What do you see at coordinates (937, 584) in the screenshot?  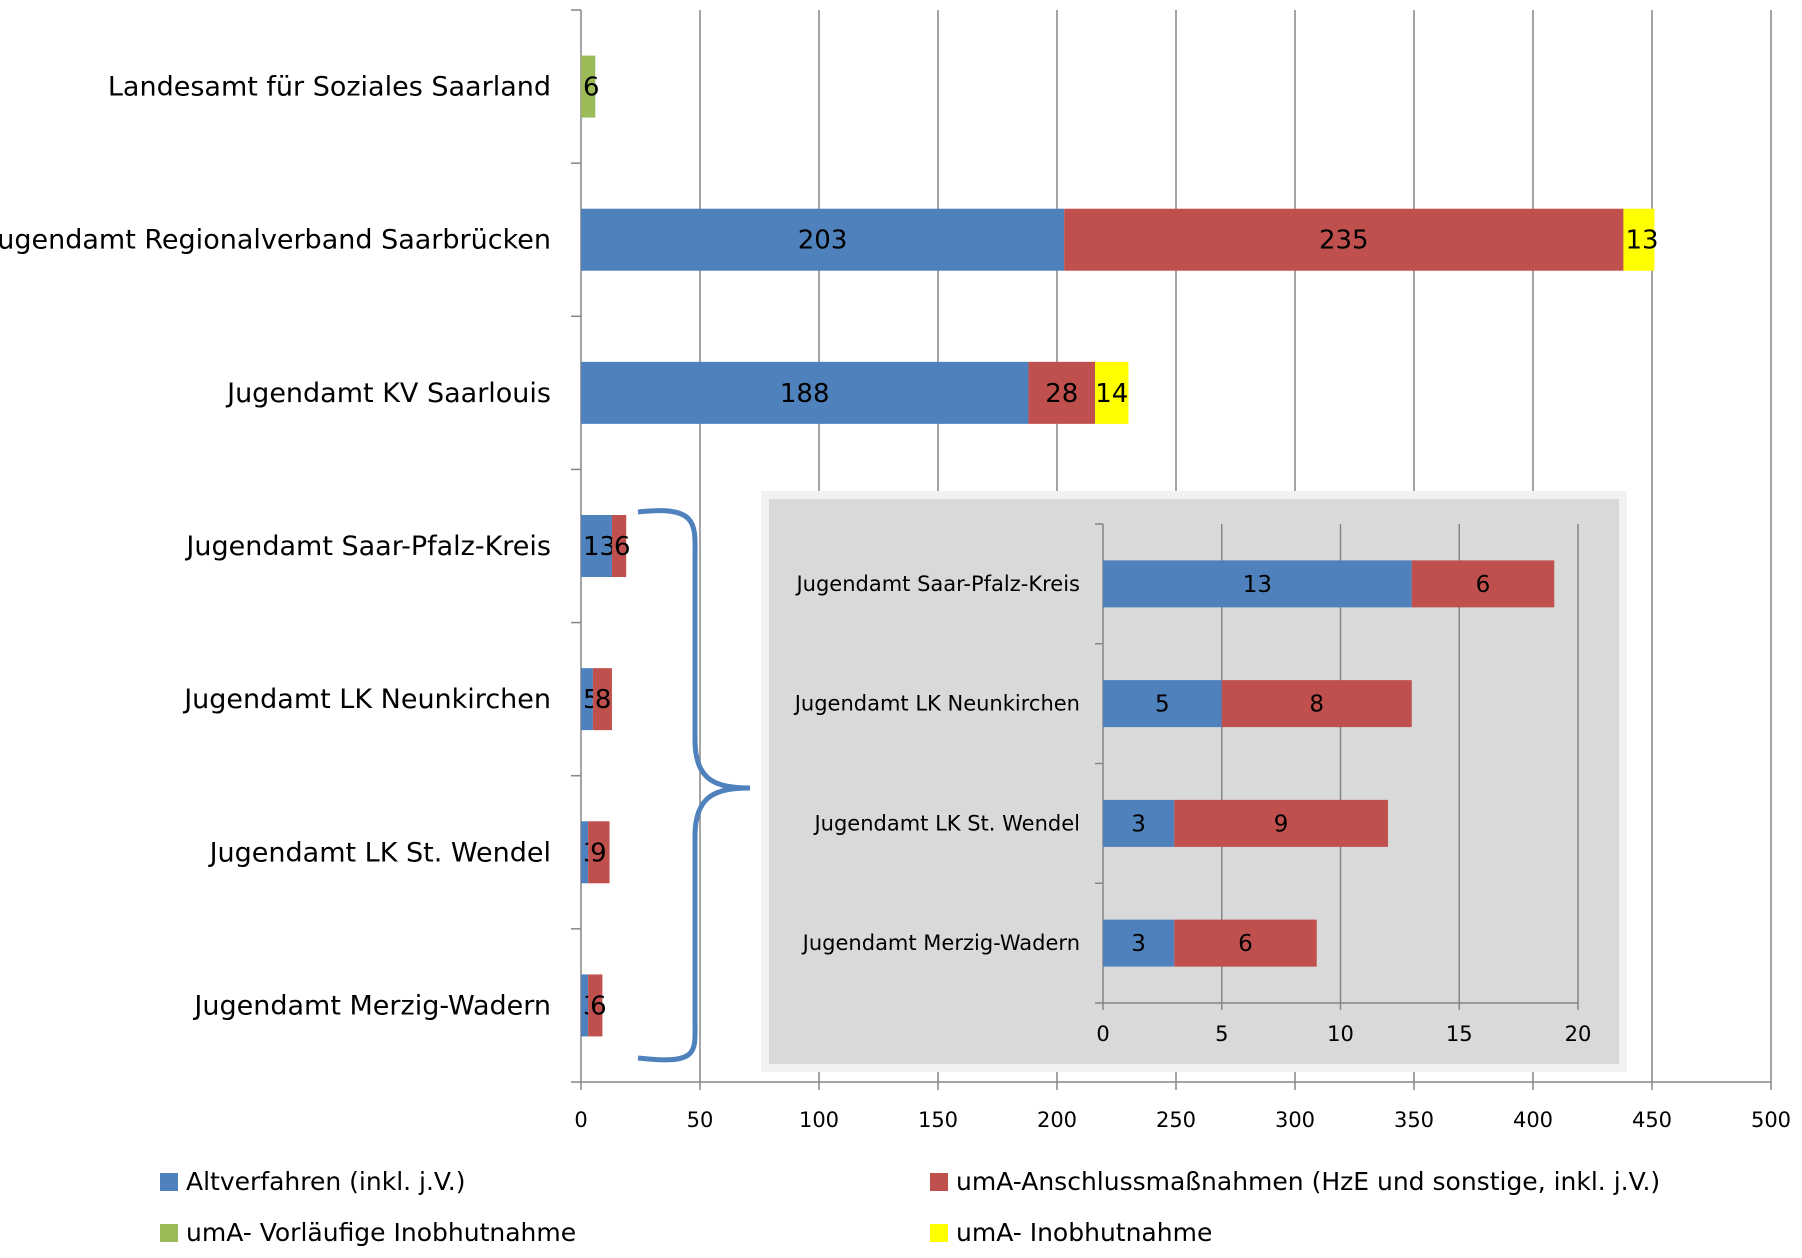 I see `inset-category-label: Jugendamt Saar-Pfalz-Kreis` at bounding box center [937, 584].